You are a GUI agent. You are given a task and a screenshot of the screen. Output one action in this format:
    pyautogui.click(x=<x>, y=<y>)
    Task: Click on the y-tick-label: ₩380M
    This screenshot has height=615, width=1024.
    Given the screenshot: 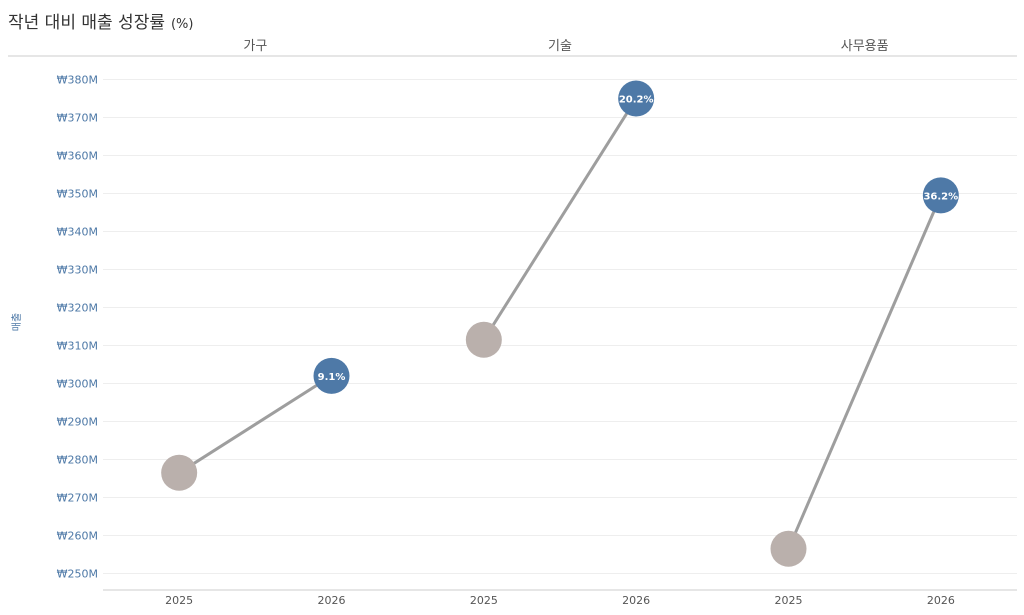 What is the action you would take?
    pyautogui.click(x=77, y=80)
    